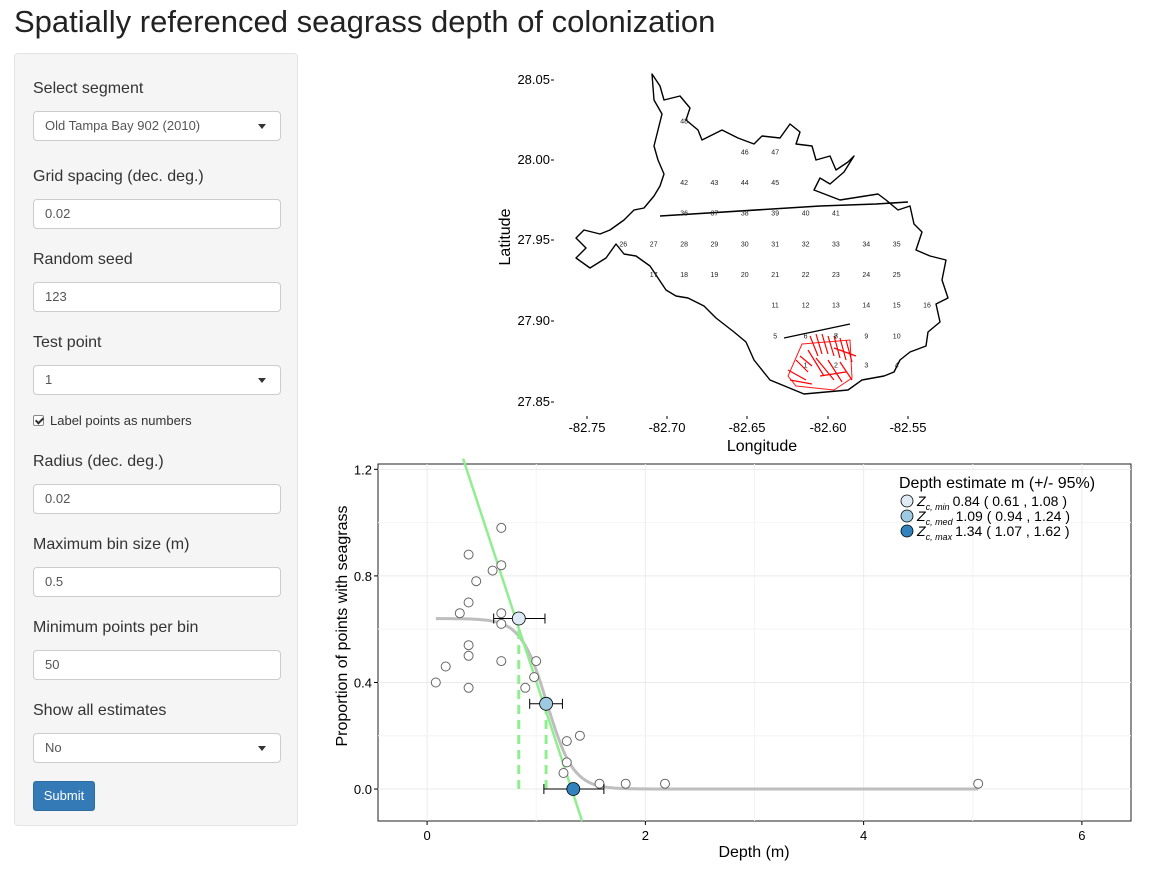 The image size is (1150, 869). I want to click on x-tick-label: 0, so click(426, 835).